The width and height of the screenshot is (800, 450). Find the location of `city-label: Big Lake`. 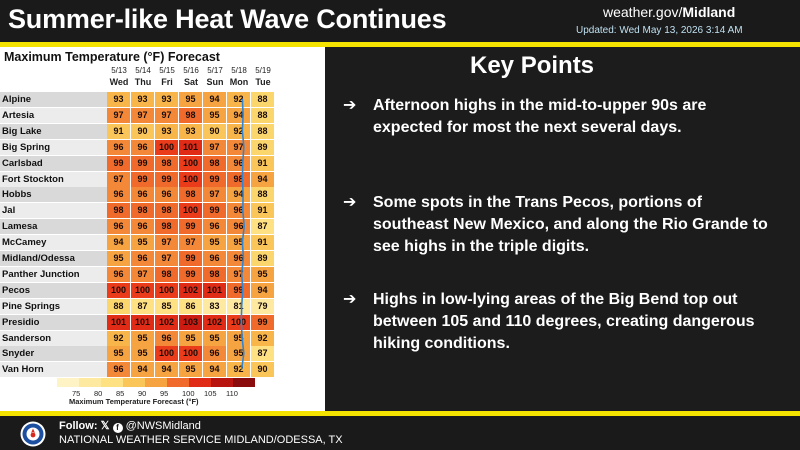

city-label: Big Lake is located at coordinates (53, 131).